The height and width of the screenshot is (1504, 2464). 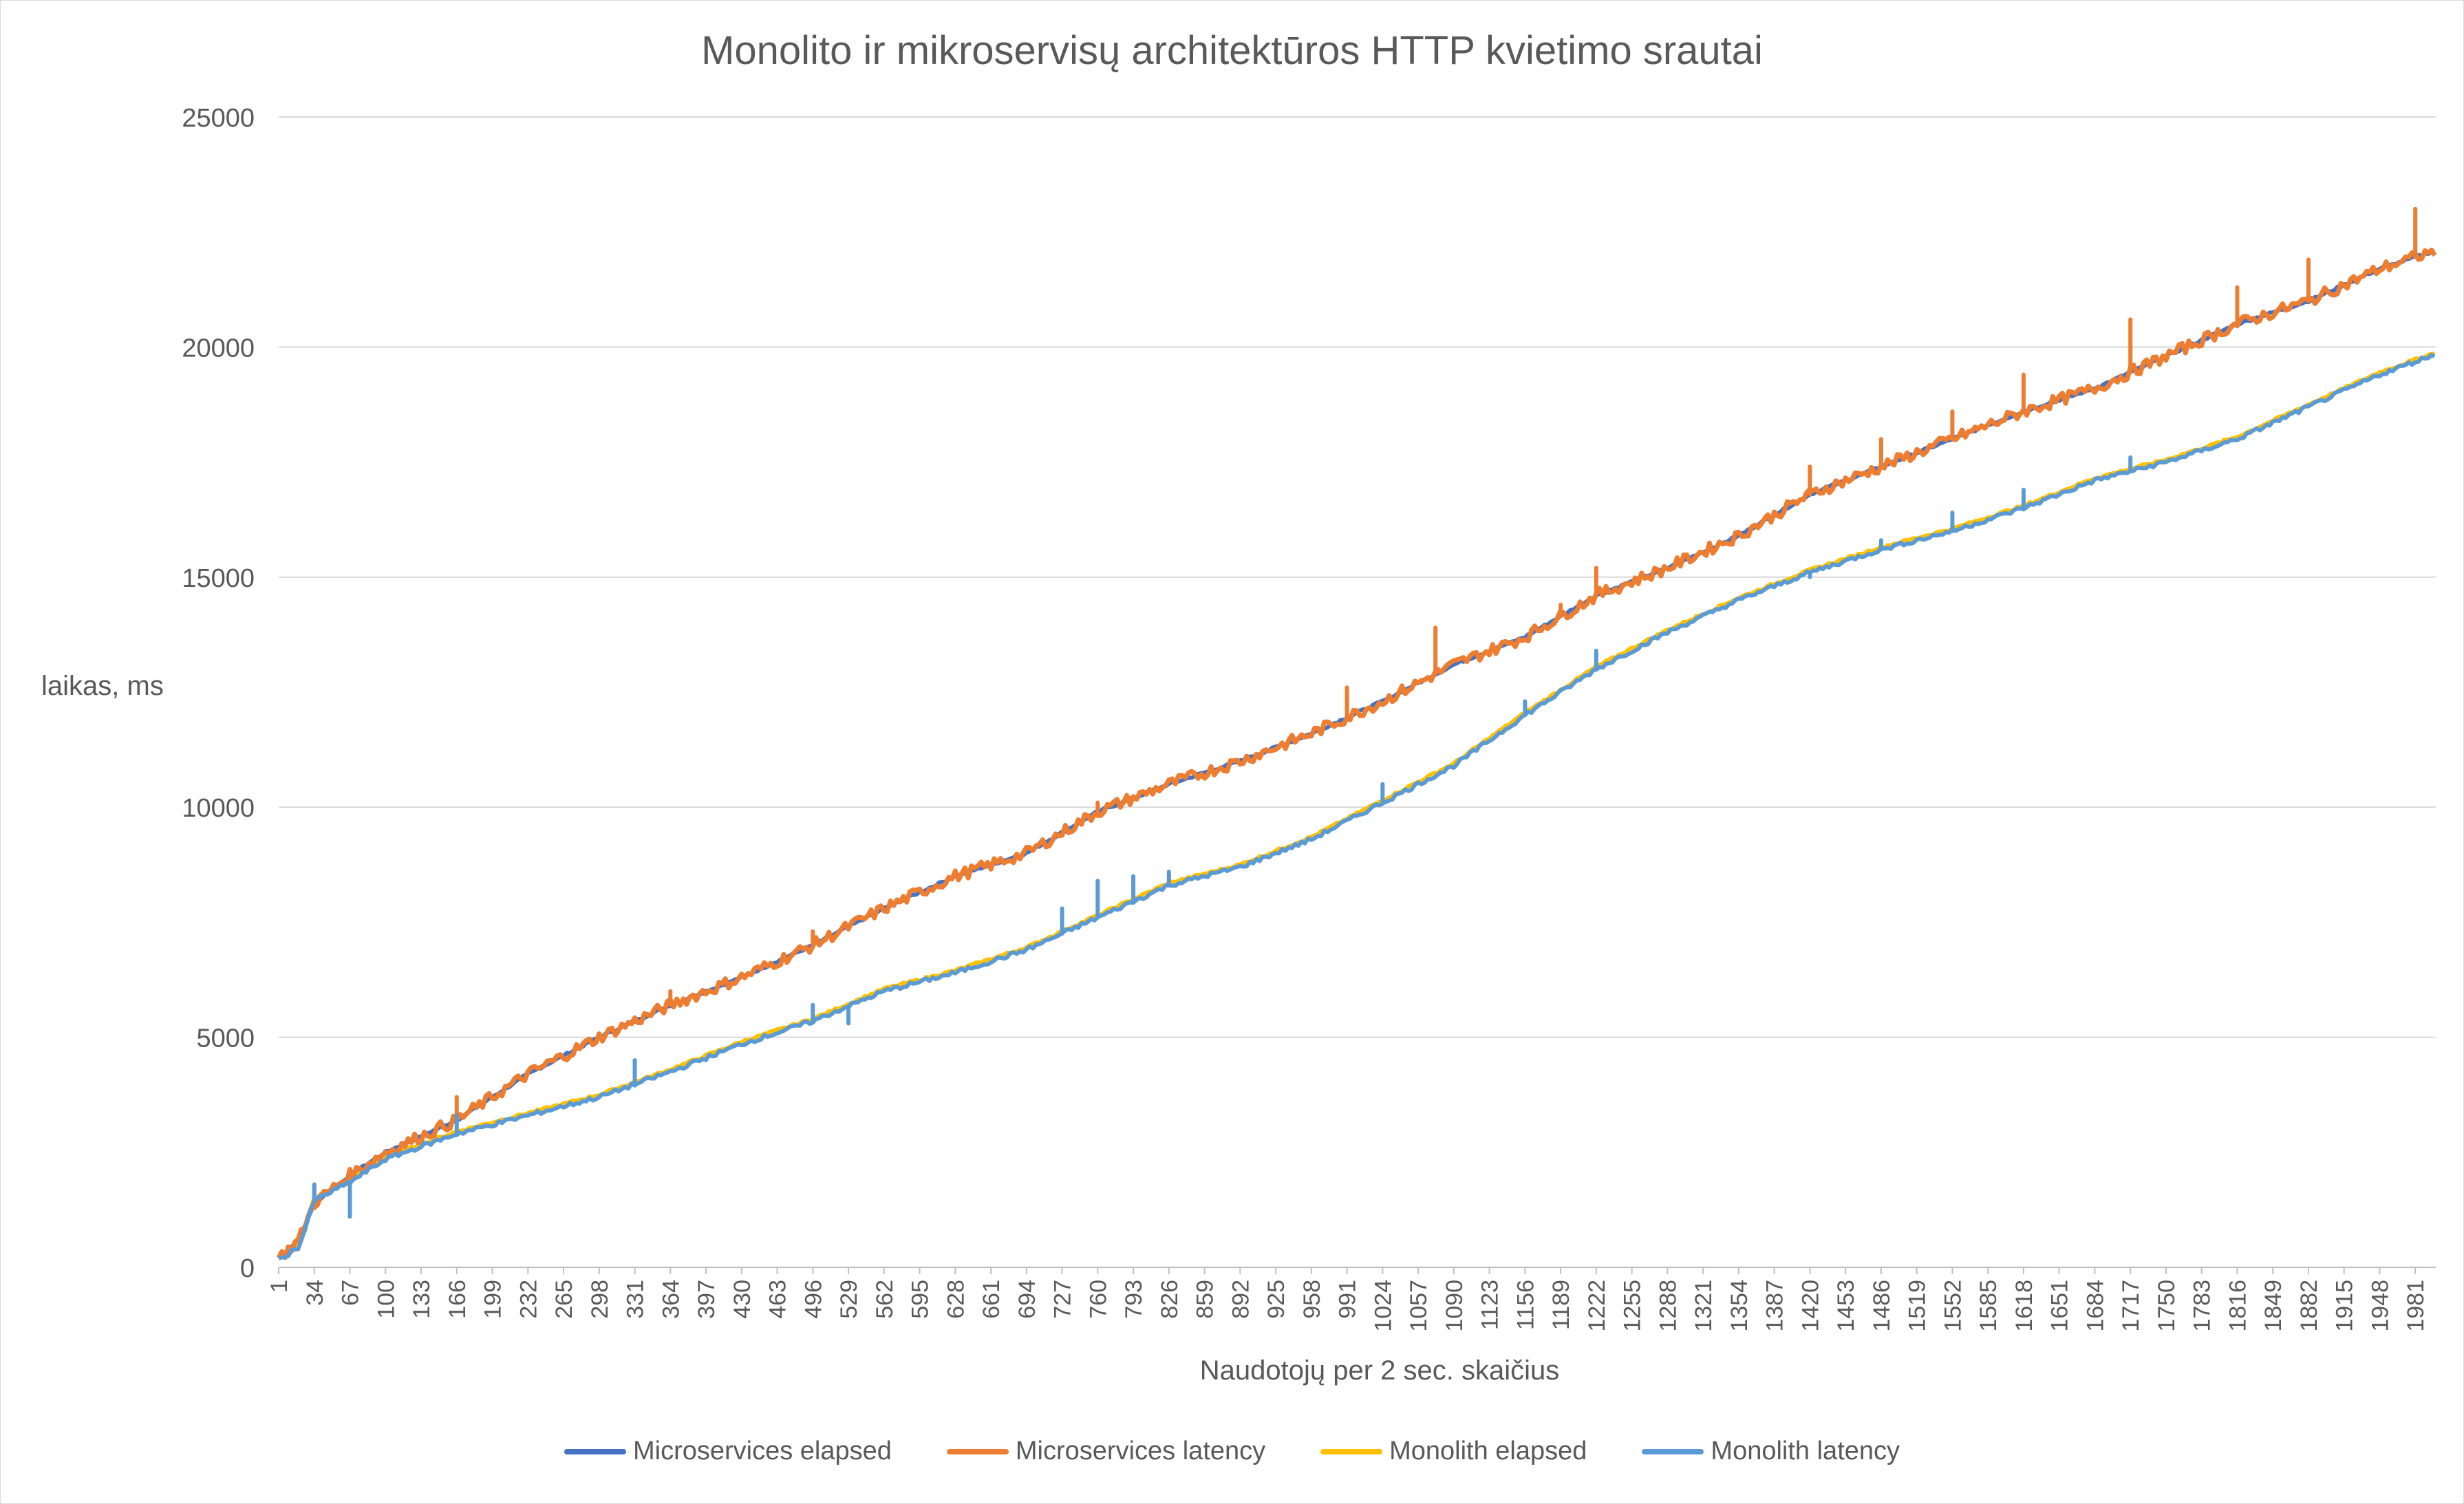 I want to click on x-tick-label: 463, so click(x=778, y=1299).